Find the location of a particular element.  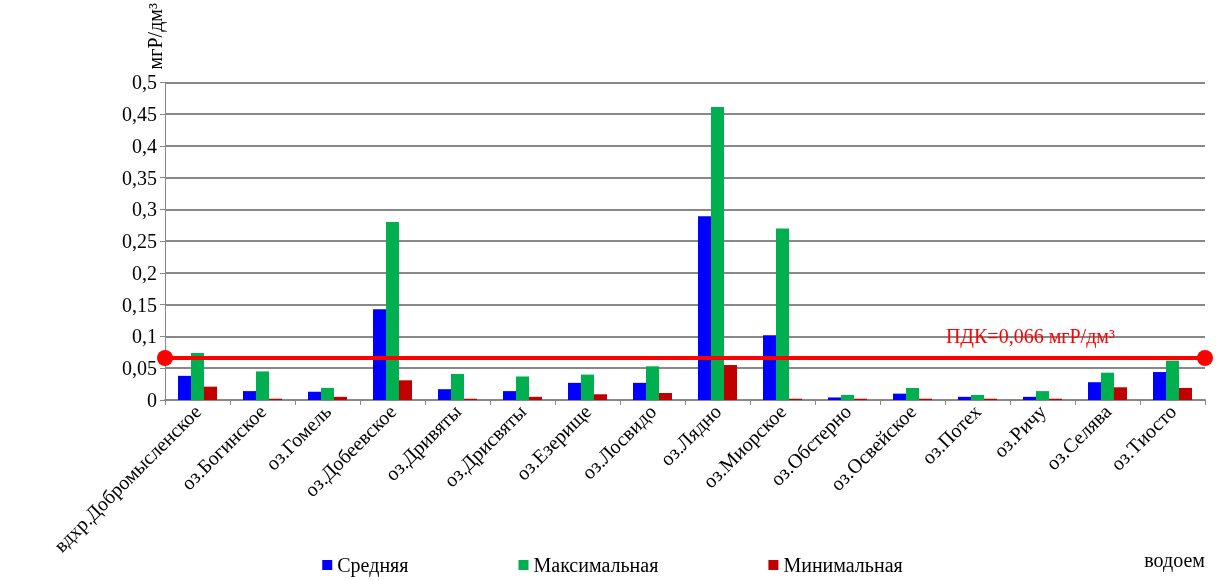

y-tick-label: 0,05 is located at coordinates (139, 368).